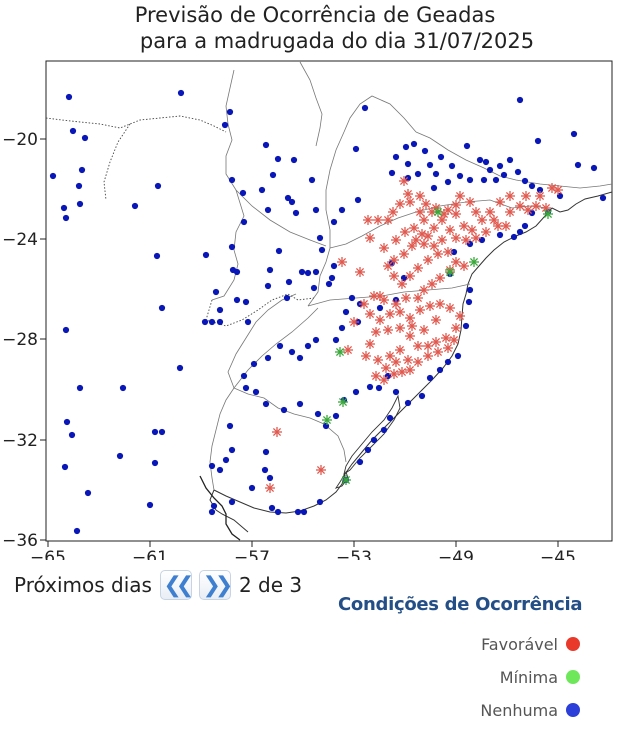  Describe the element at coordinates (460, 604) in the screenshot. I see `legend-title: Condições de Ocorrência` at that location.